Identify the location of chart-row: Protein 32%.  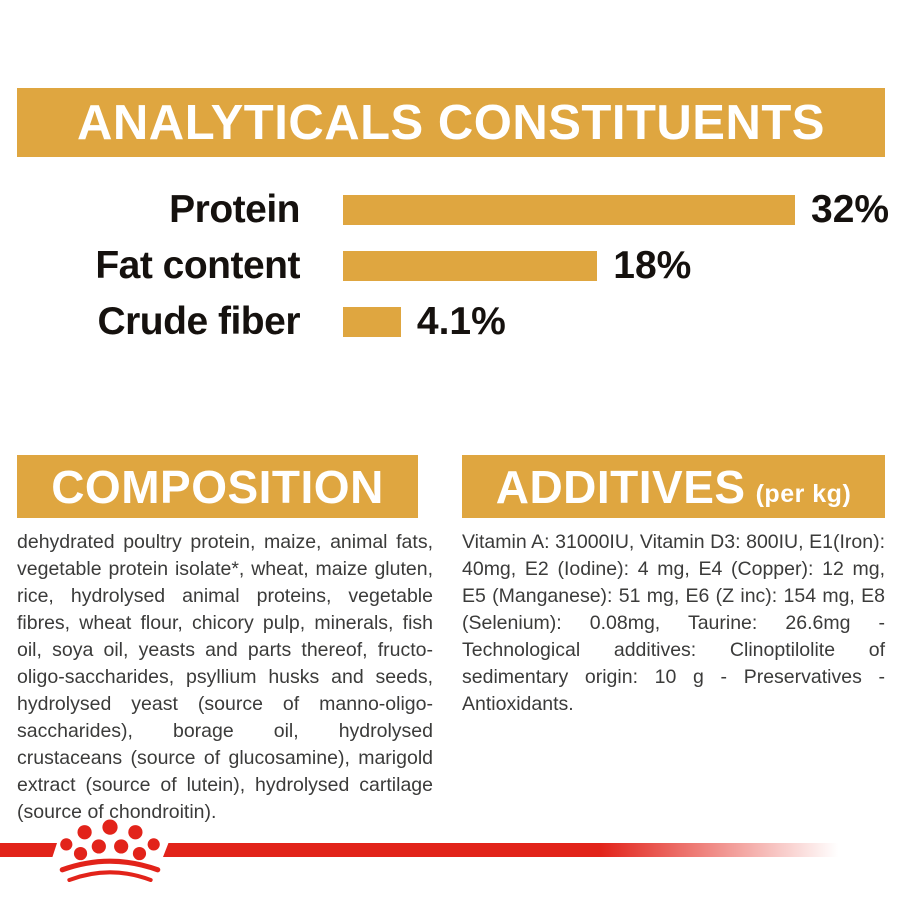
(450, 210).